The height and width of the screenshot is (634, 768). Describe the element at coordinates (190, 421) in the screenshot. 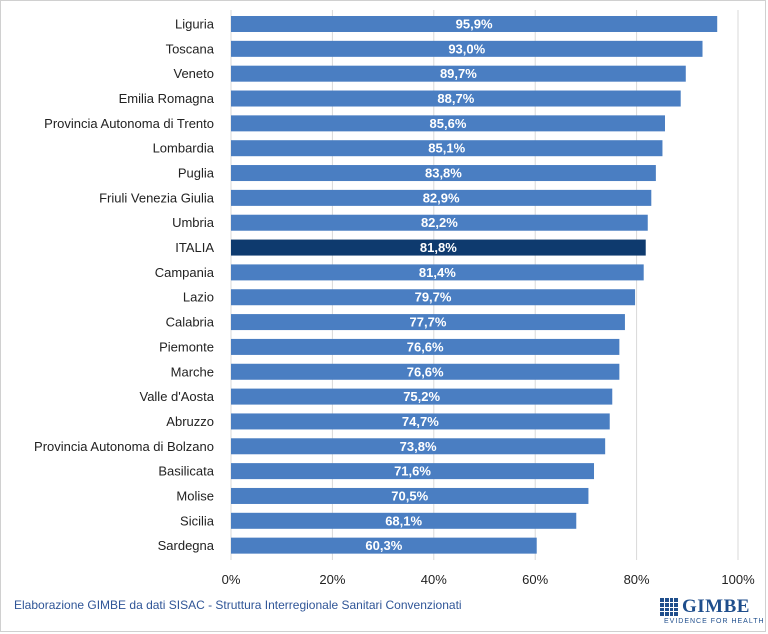

I see `category-label: Abruzzo` at that location.